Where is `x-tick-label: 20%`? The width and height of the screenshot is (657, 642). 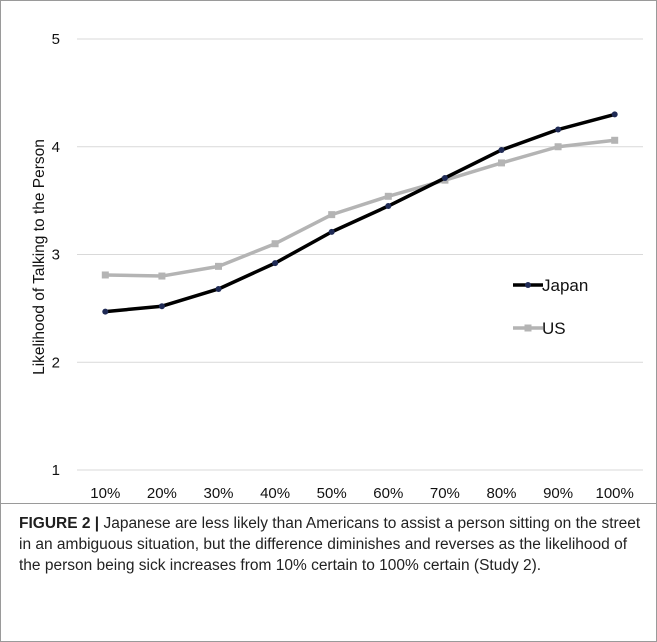
x-tick-label: 20% is located at coordinates (162, 493).